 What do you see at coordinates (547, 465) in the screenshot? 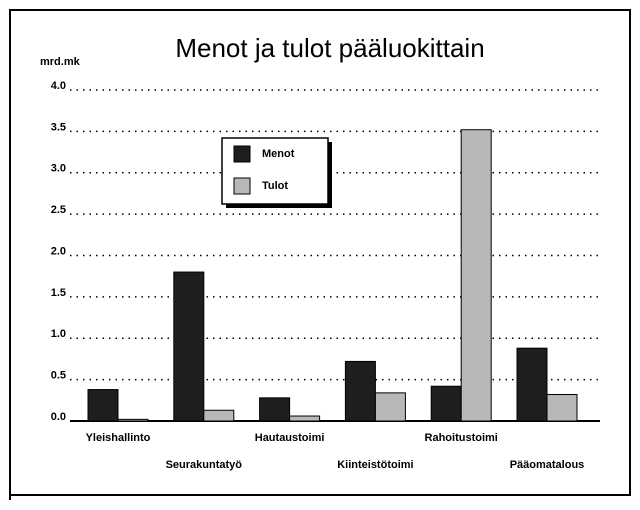
I see `x-tick-label: Pääomatalous` at bounding box center [547, 465].